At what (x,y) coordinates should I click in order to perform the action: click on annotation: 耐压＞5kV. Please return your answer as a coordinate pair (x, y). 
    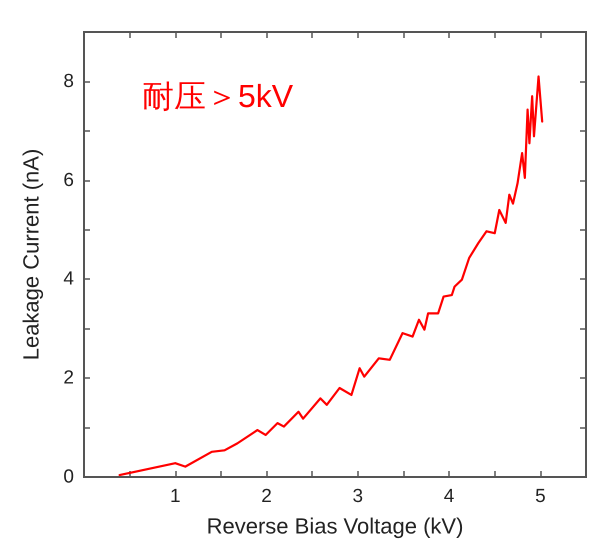
    Looking at the image, I should click on (218, 96).